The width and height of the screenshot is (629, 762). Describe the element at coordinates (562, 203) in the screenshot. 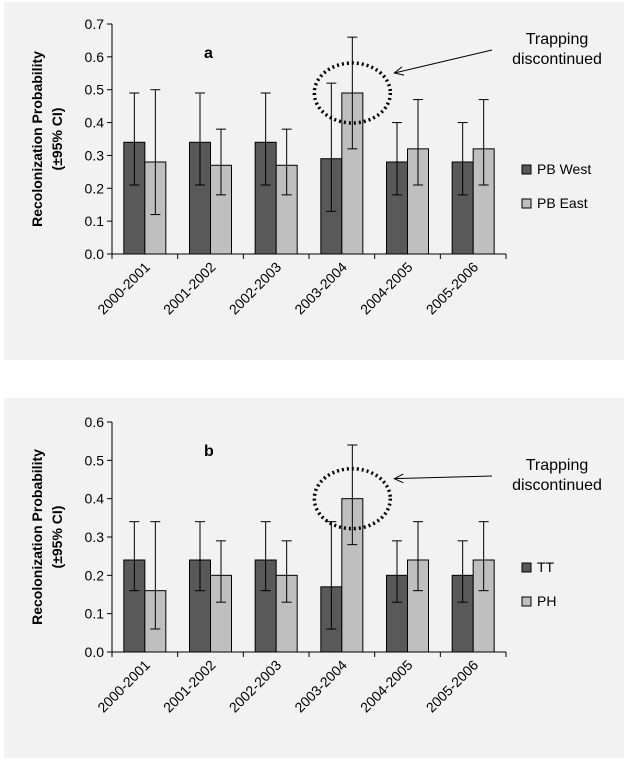

I see `legend-label: PB East` at that location.